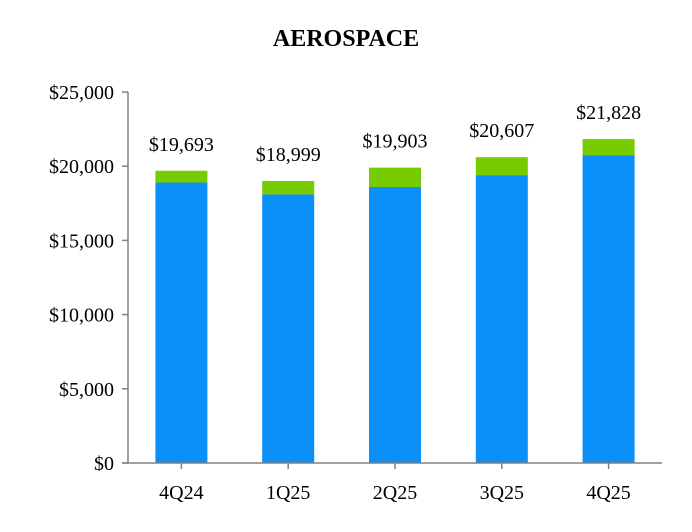  What do you see at coordinates (81, 93) in the screenshot?
I see `ytick-label-25000: $25,000` at bounding box center [81, 93].